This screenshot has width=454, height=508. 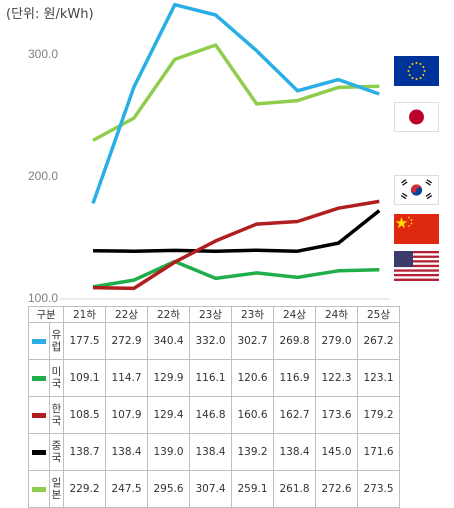 I want to click on table-cell: 273.5, so click(x=378, y=489).